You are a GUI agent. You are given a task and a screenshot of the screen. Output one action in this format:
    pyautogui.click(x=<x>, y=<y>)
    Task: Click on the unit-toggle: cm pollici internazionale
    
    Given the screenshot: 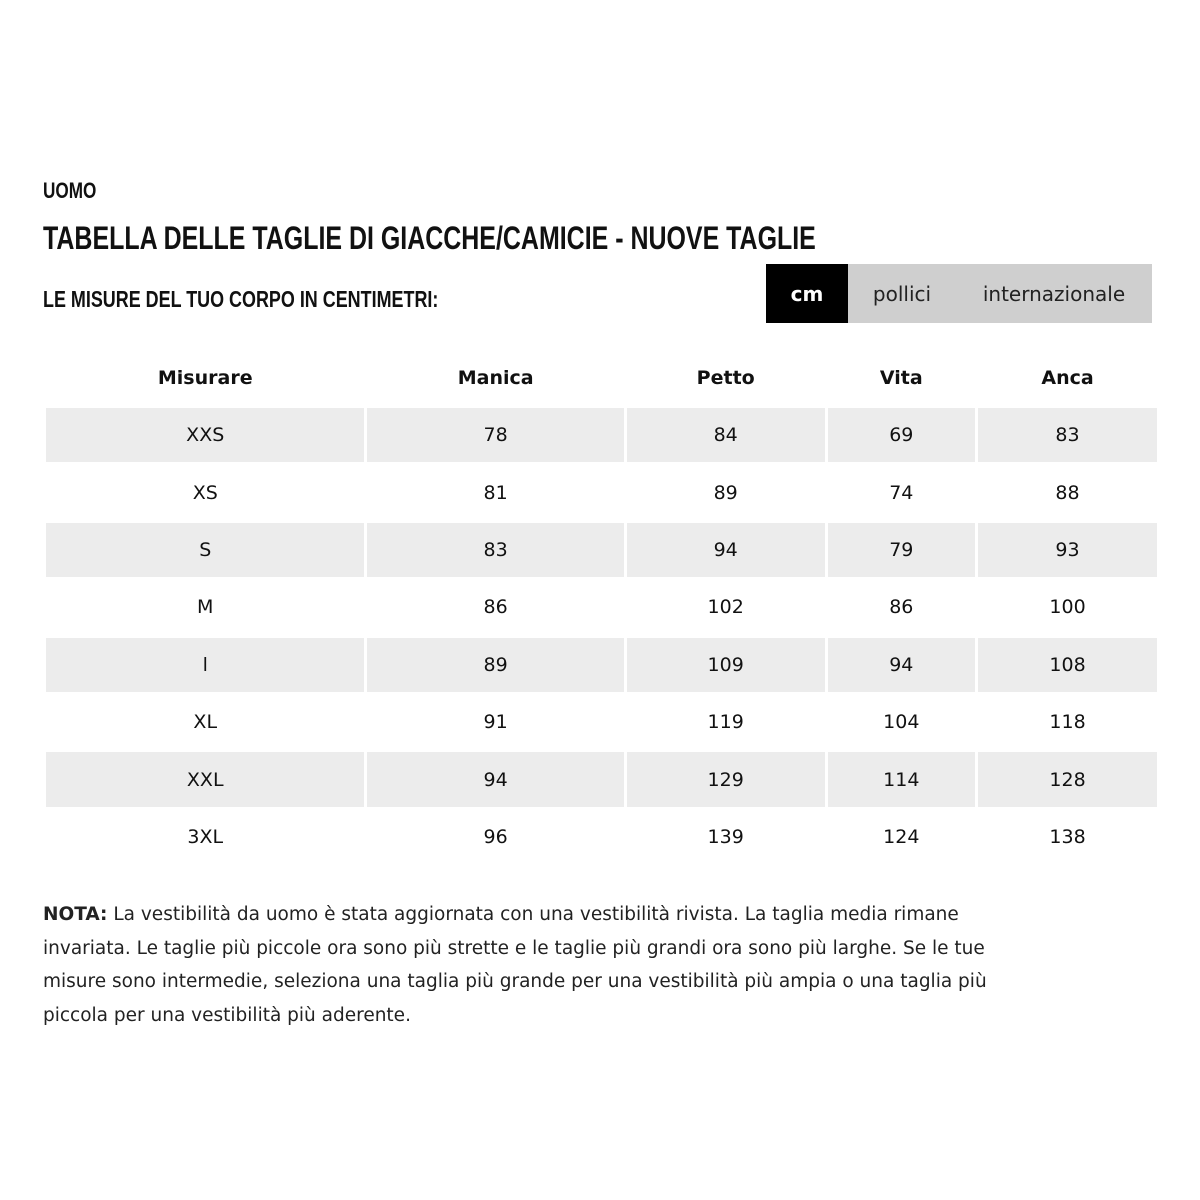 What is the action you would take?
    pyautogui.click(x=959, y=293)
    